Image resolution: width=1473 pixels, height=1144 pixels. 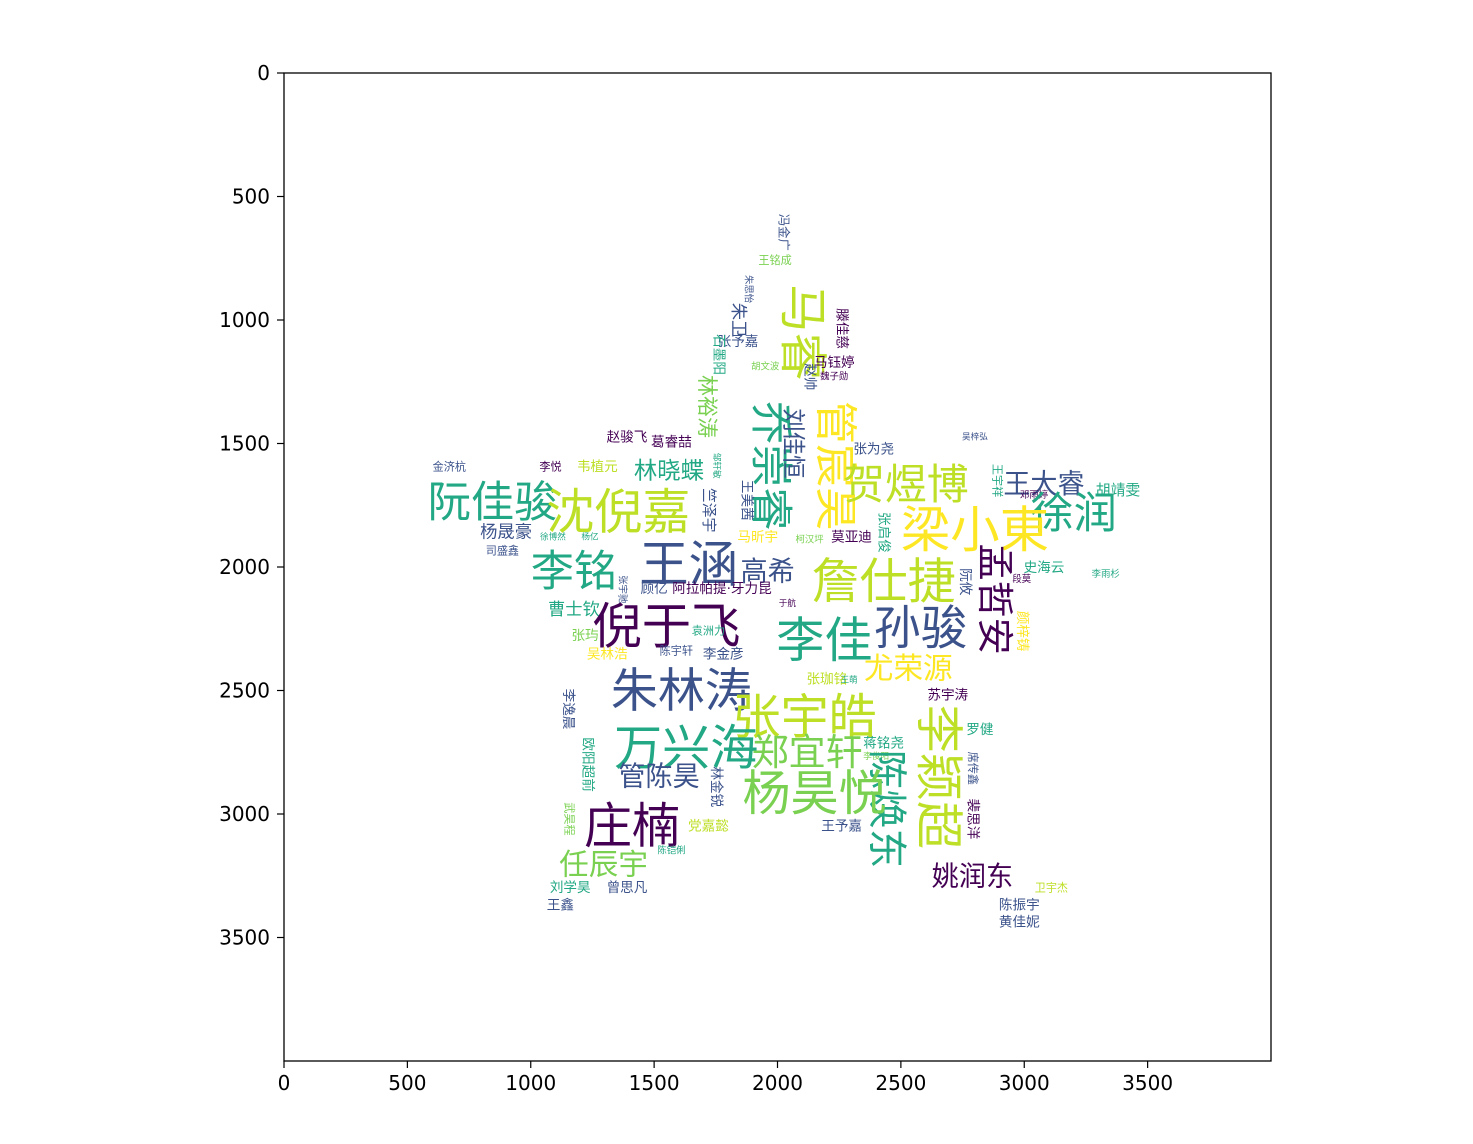 I want to click on word-1: 王铭成, so click(x=774, y=260).